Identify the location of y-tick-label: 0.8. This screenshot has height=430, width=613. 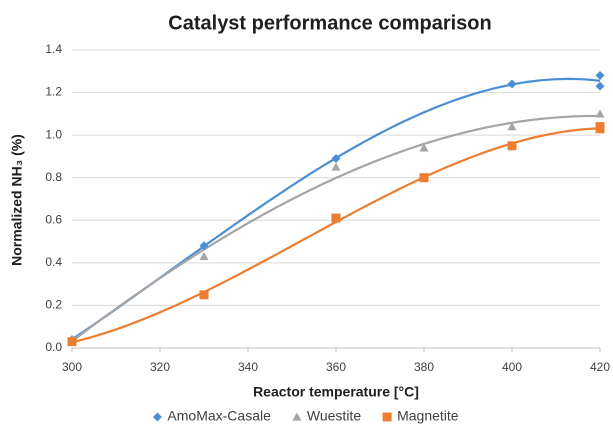
(53, 177).